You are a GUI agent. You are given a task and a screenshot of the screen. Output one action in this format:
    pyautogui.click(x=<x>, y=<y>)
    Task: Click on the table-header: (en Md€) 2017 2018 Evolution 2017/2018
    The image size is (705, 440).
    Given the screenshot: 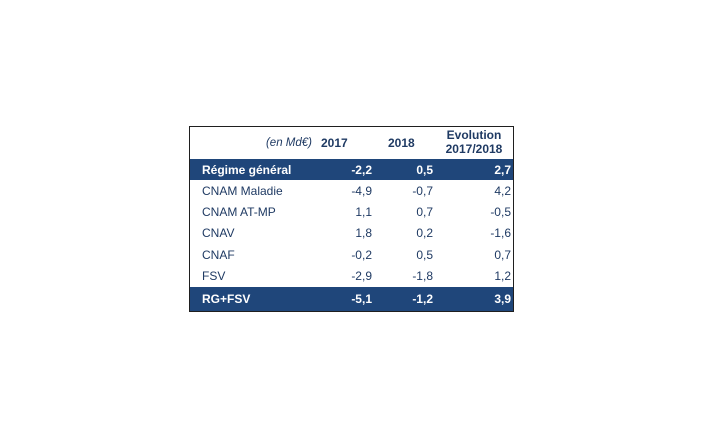 What is the action you would take?
    pyautogui.click(x=351, y=142)
    